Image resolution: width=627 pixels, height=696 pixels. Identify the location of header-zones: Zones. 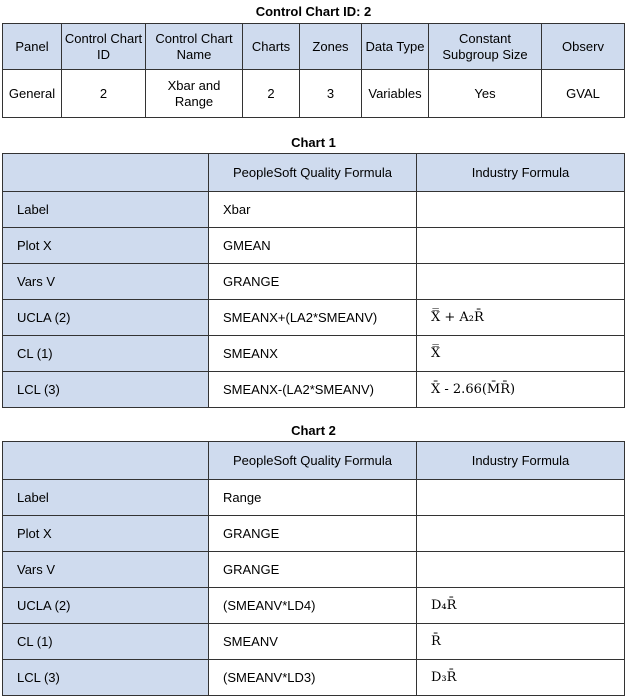
(330, 46).